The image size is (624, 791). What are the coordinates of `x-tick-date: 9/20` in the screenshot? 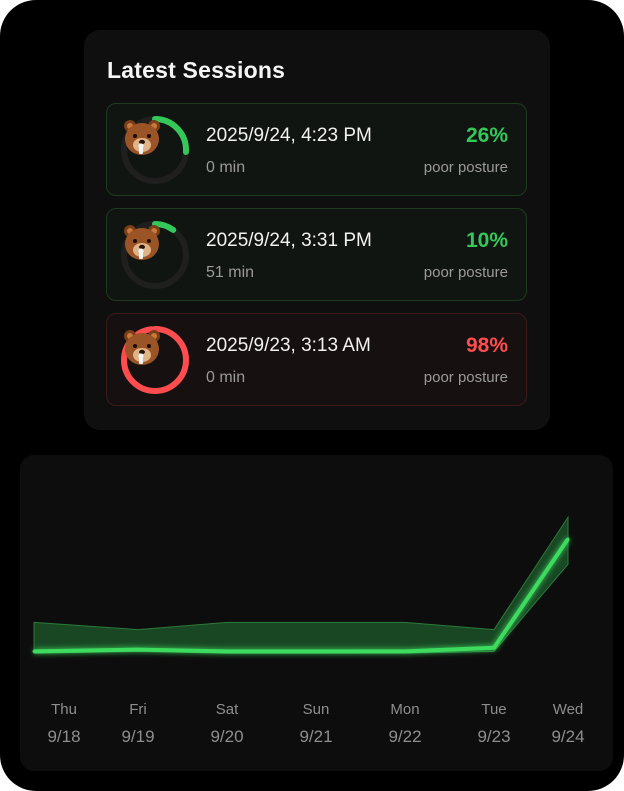 It's located at (227, 736).